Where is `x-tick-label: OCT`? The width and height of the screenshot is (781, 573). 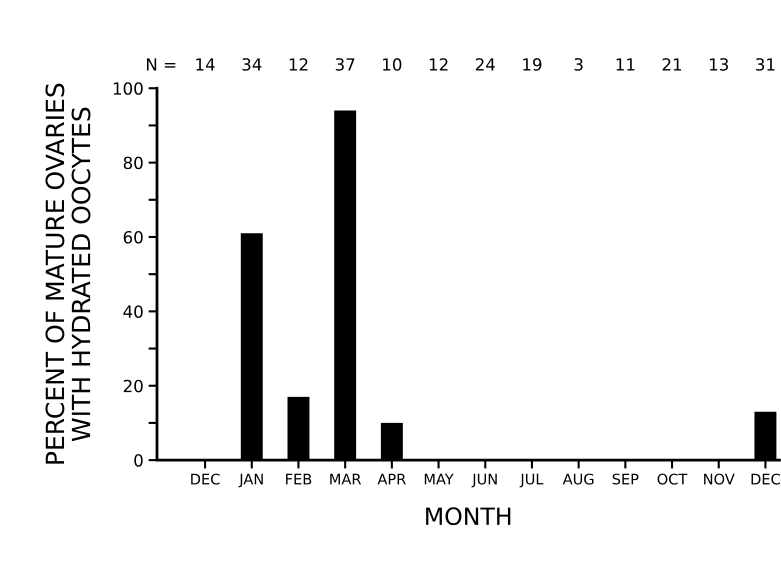 x-tick-label: OCT is located at coordinates (673, 479).